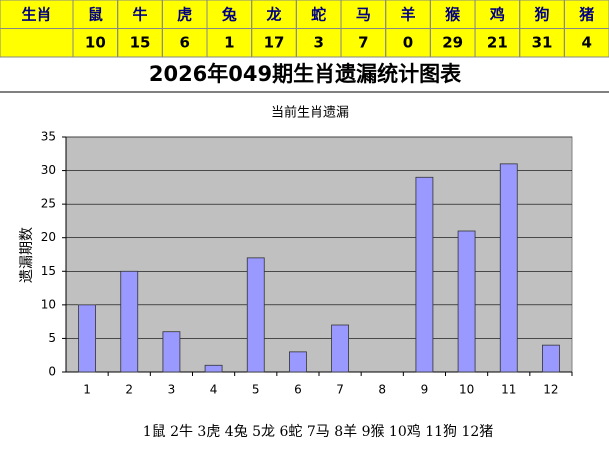 The image size is (609, 458). Describe the element at coordinates (27, 255) in the screenshot. I see `y-axis-label: 遗漏期数` at that location.